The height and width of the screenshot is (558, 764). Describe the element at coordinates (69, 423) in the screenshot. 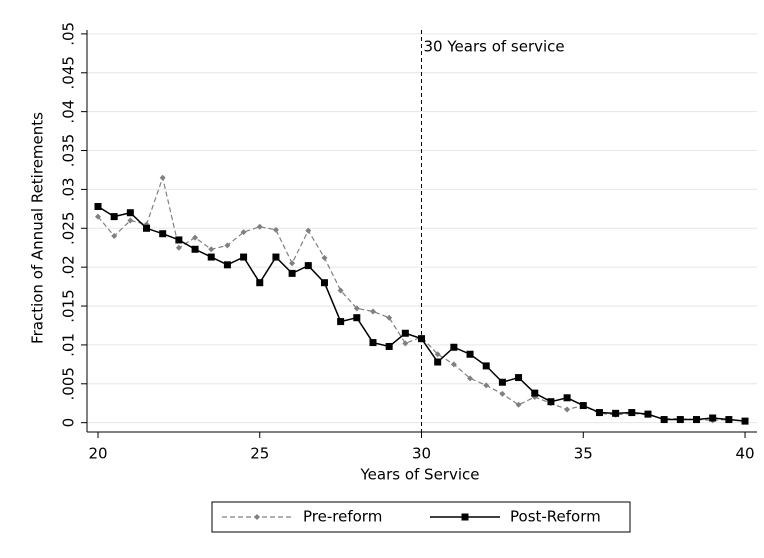

I see `y-tick-label: 0` at that location.